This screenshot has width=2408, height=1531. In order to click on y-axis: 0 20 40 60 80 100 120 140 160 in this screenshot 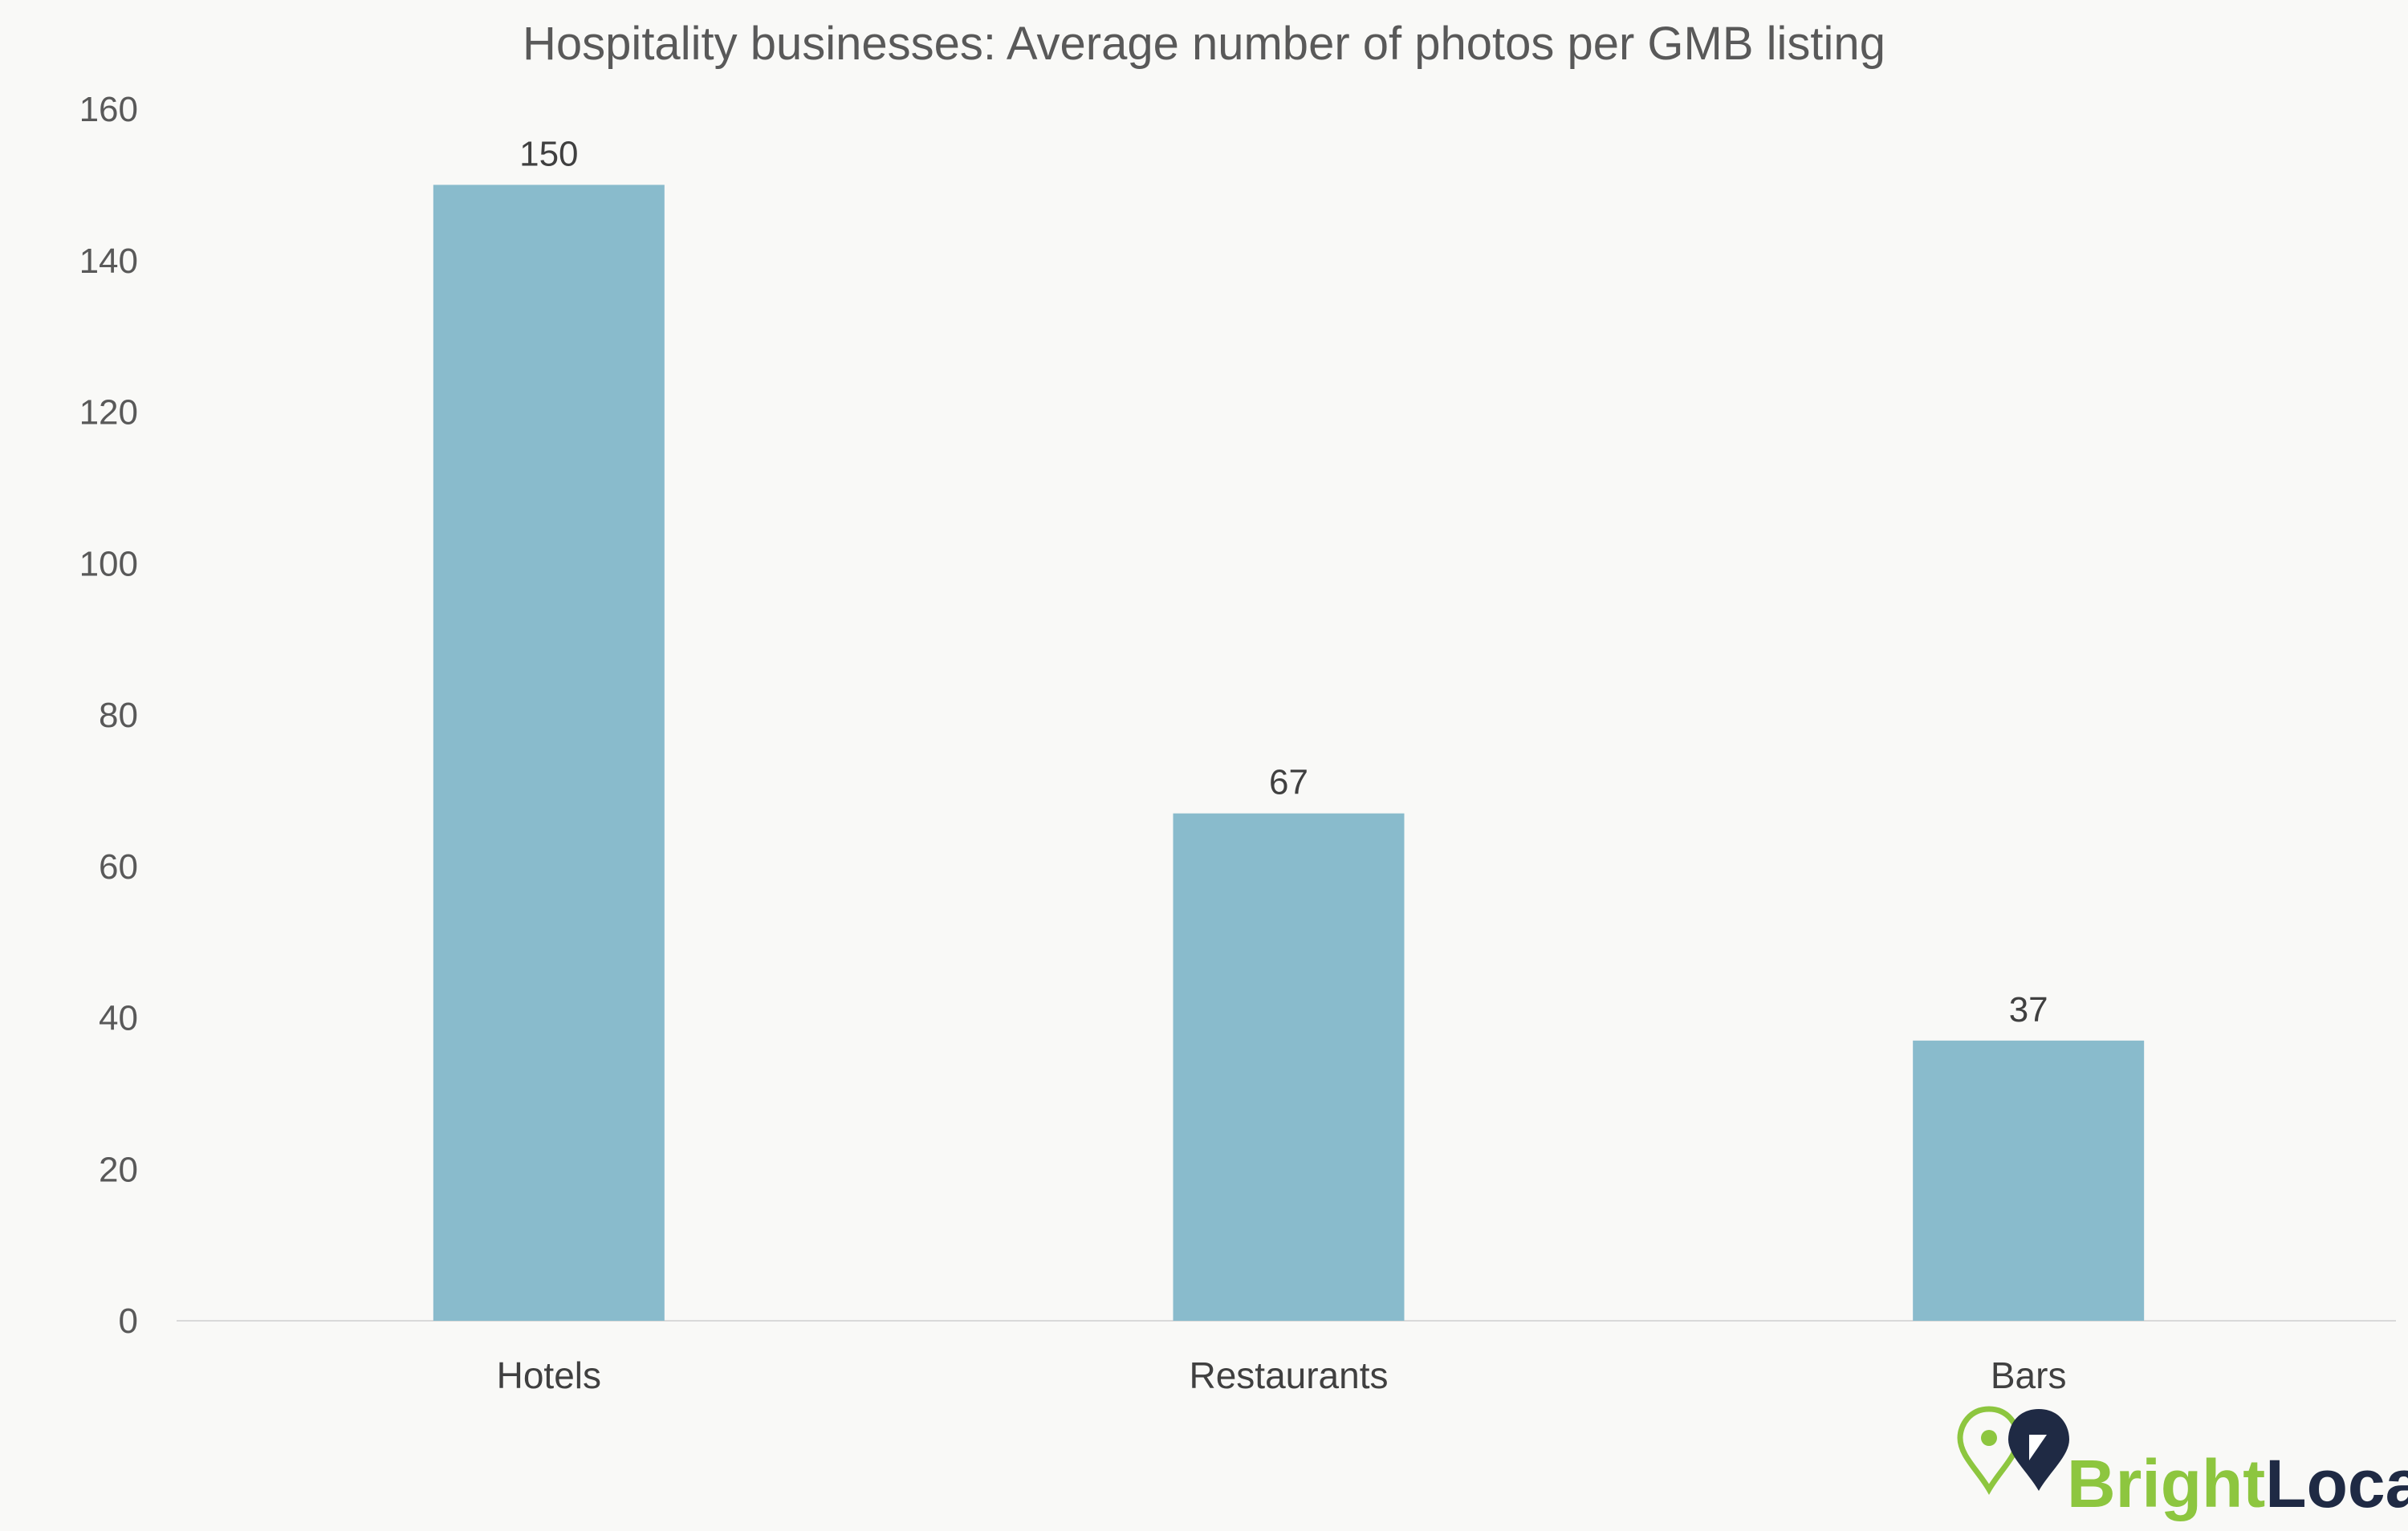, I will do `click(109, 715)`.